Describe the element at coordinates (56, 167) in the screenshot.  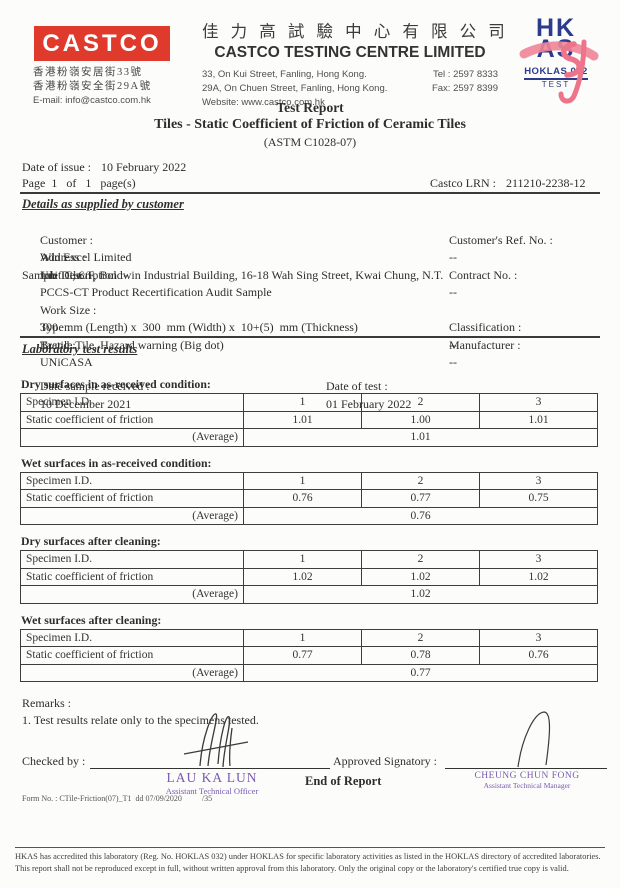
I see `date-of-issue-label: Date of issue :` at that location.